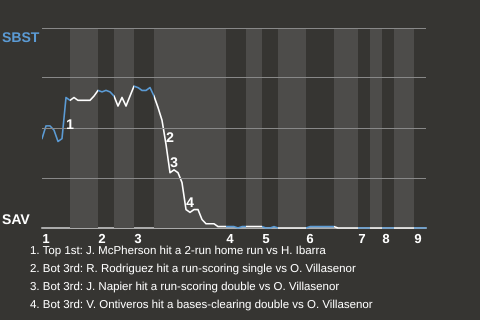  I want to click on annotation: 2, so click(170, 137).